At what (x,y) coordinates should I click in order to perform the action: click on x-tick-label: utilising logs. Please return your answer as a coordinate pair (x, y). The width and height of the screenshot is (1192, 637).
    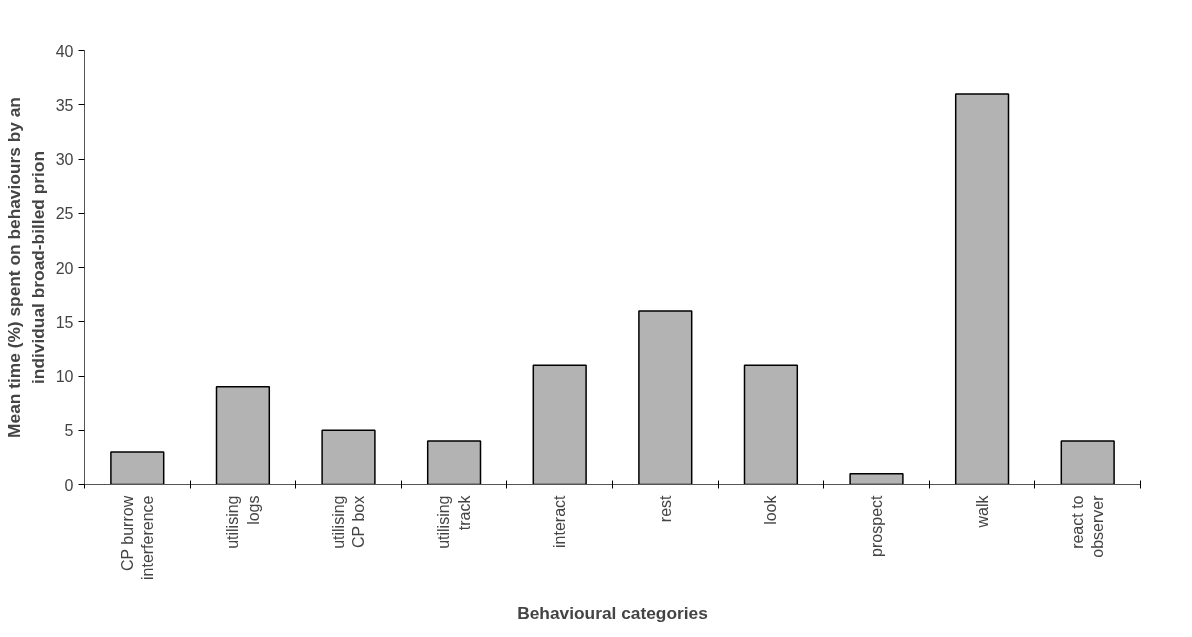
    Looking at the image, I should click on (243, 522).